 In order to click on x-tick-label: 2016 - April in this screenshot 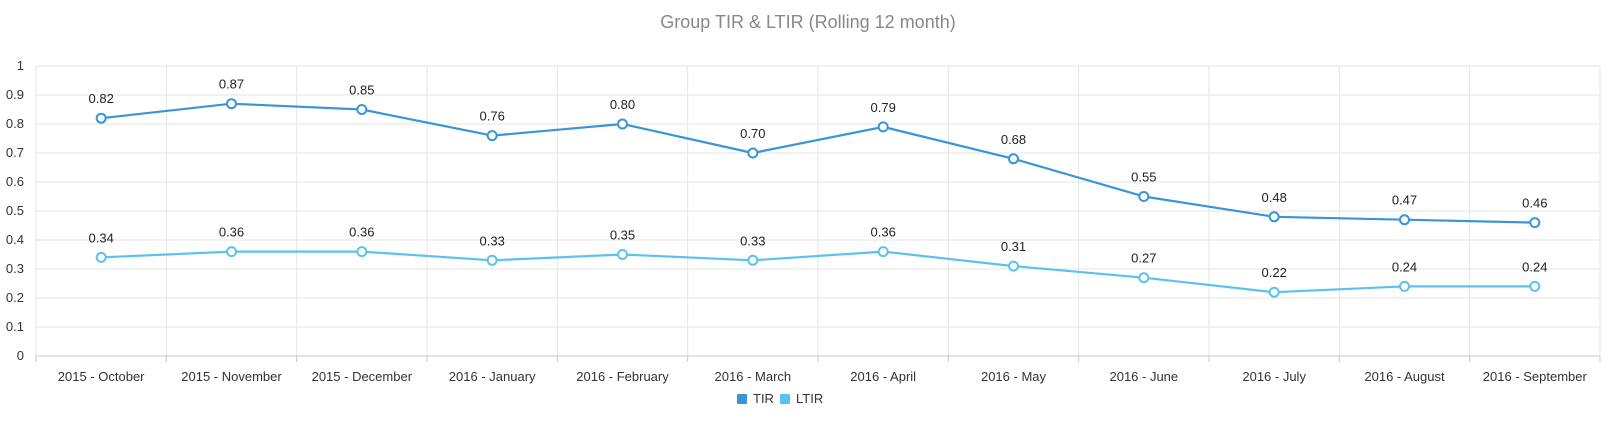, I will do `click(883, 376)`.